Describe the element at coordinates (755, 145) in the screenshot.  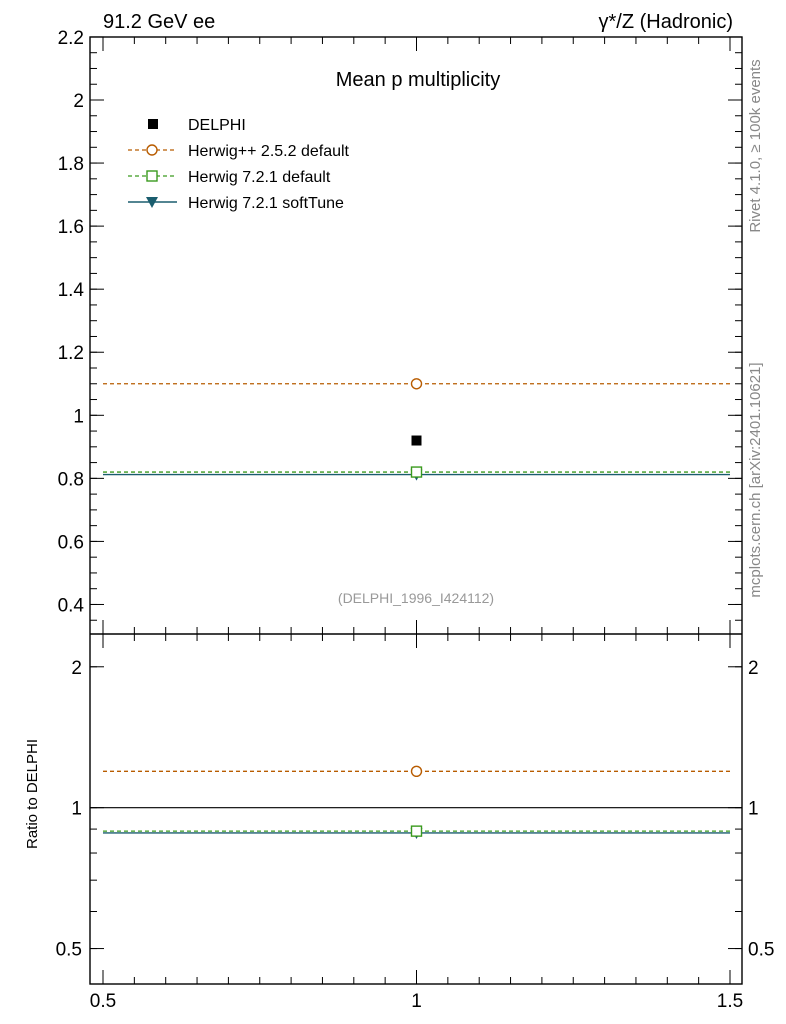
I see `rivet-label: Rivet 4.1.0, ≥ 100k events` at that location.